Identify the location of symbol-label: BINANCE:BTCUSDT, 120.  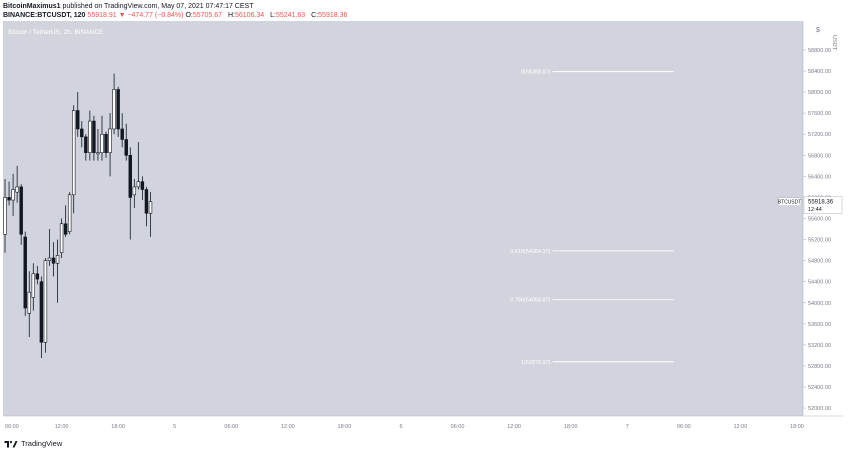
(44, 15).